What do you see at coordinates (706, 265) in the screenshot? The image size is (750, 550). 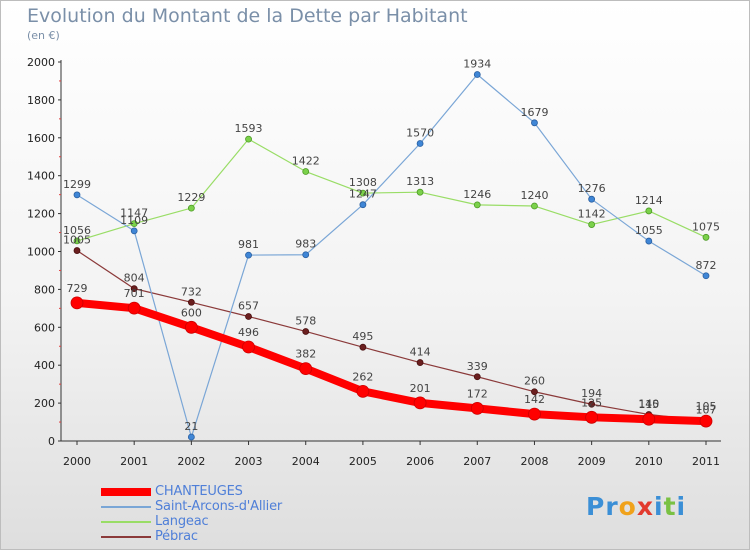 I see `data-label-saint-arcons: 872` at bounding box center [706, 265].